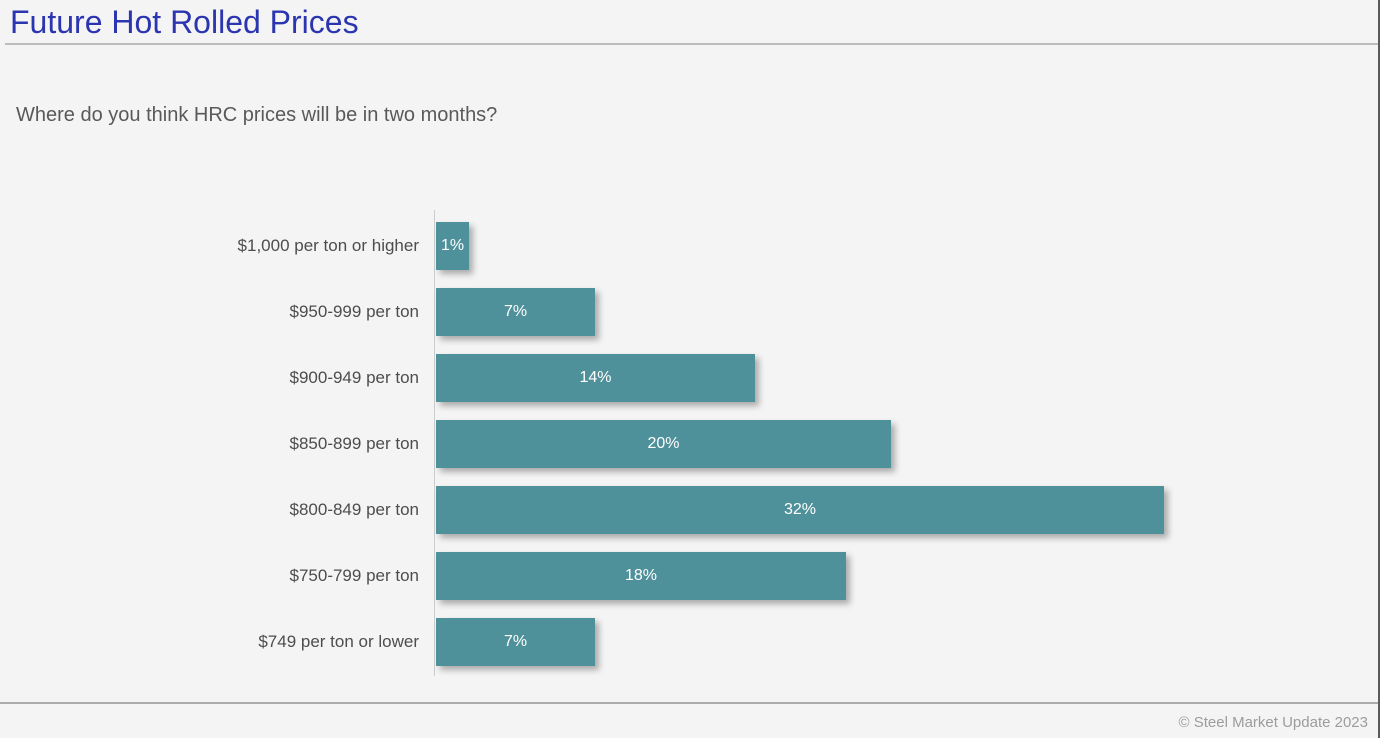 The image size is (1380, 738). What do you see at coordinates (354, 509) in the screenshot?
I see `category-label: $800-849 per ton` at bounding box center [354, 509].